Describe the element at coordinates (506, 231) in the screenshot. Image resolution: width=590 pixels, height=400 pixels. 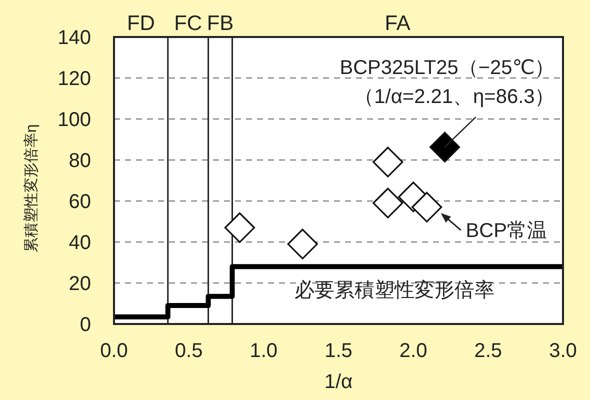
I see `annotation: BCP常温` at that location.